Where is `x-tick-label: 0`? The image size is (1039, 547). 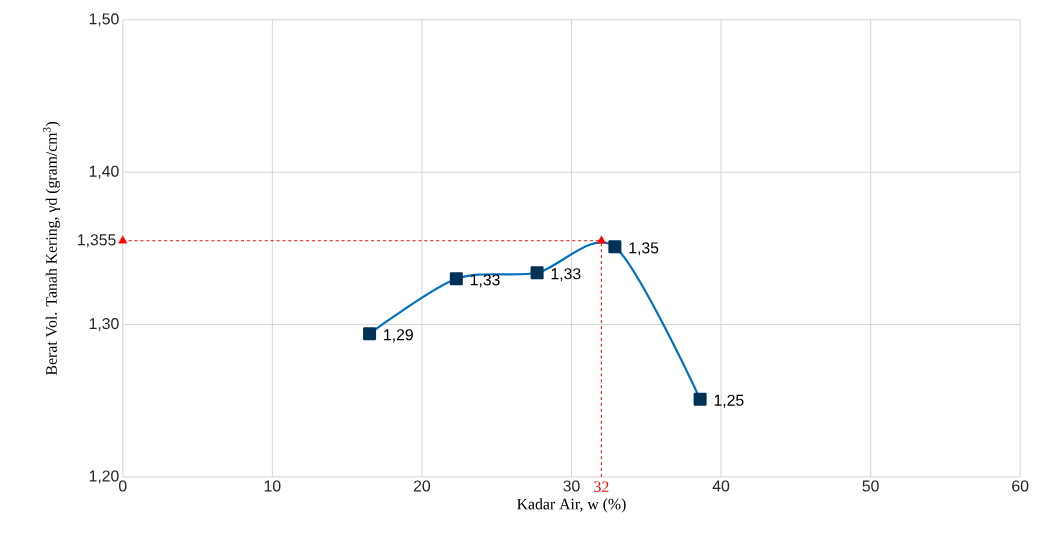 x-tick-label: 0 is located at coordinates (123, 486).